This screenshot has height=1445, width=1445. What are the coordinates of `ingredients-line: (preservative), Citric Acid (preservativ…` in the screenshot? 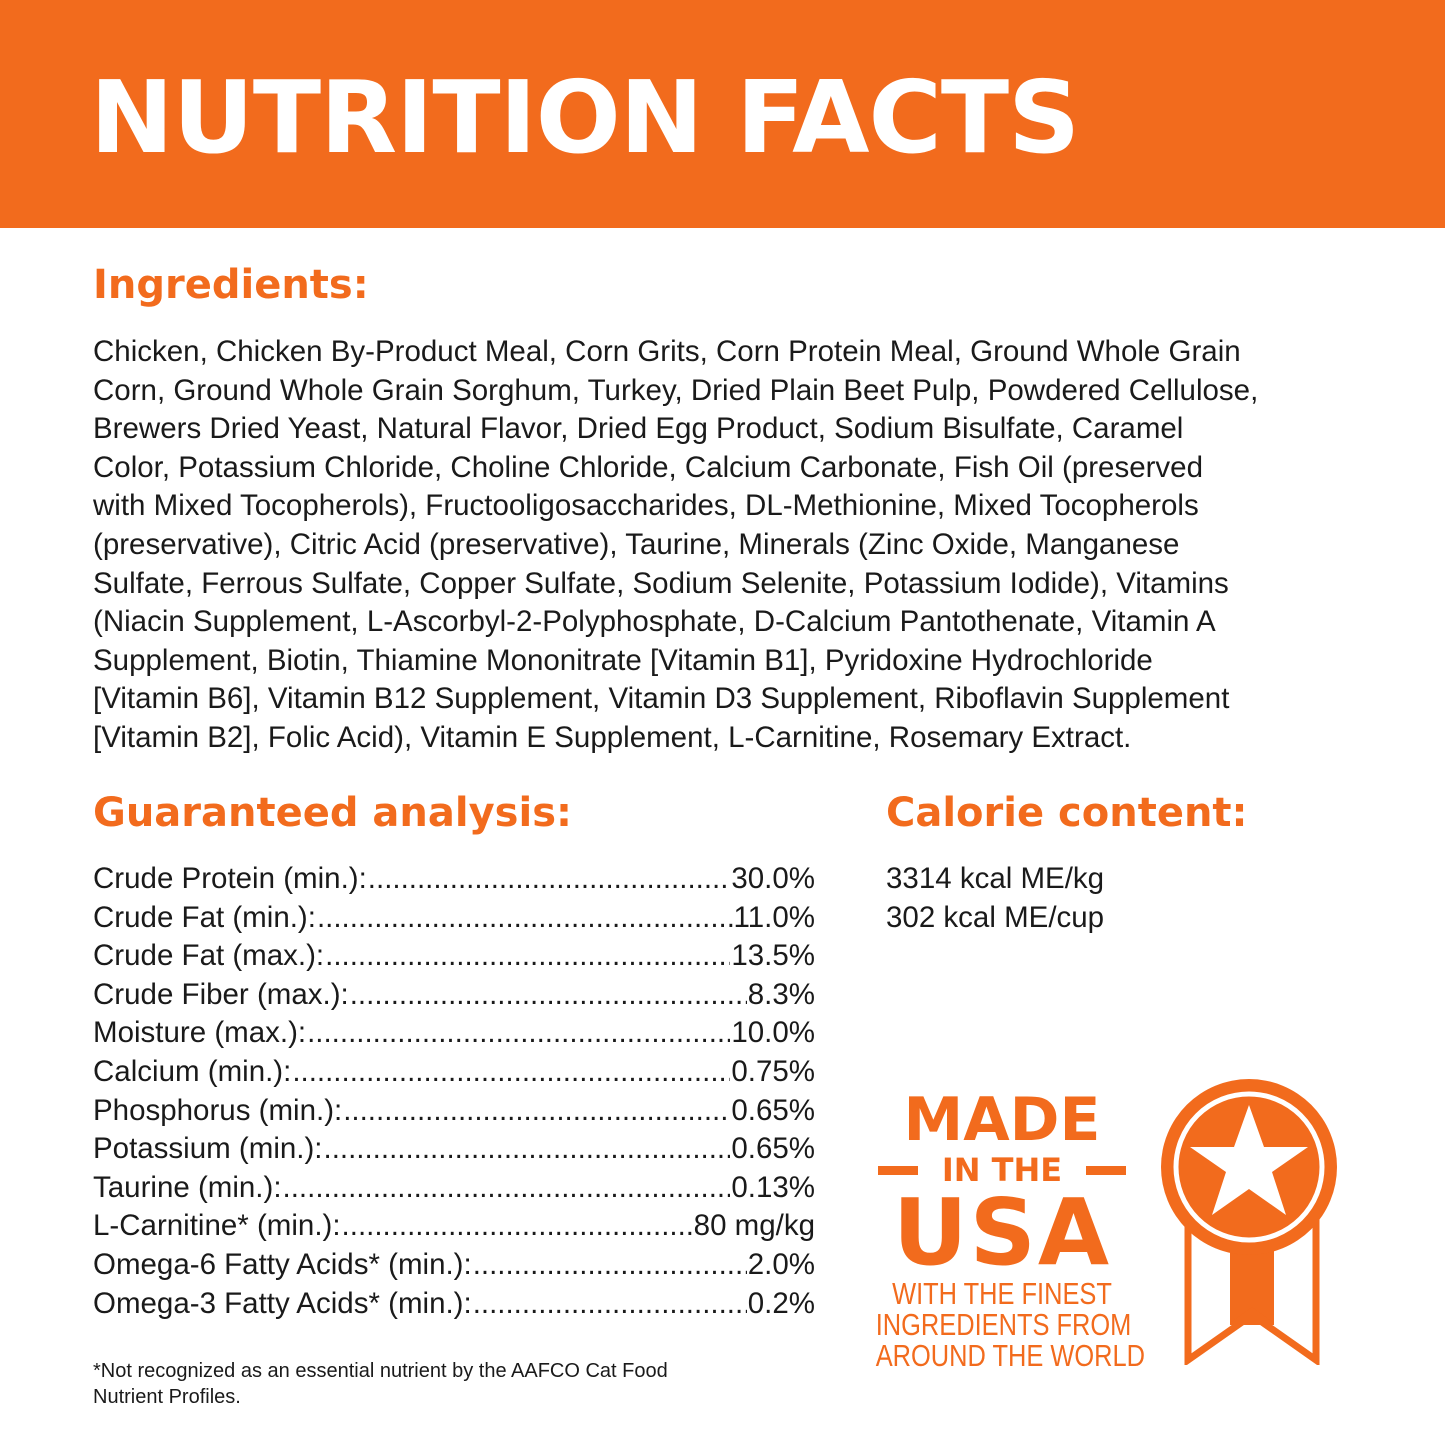 It's located at (636, 544).